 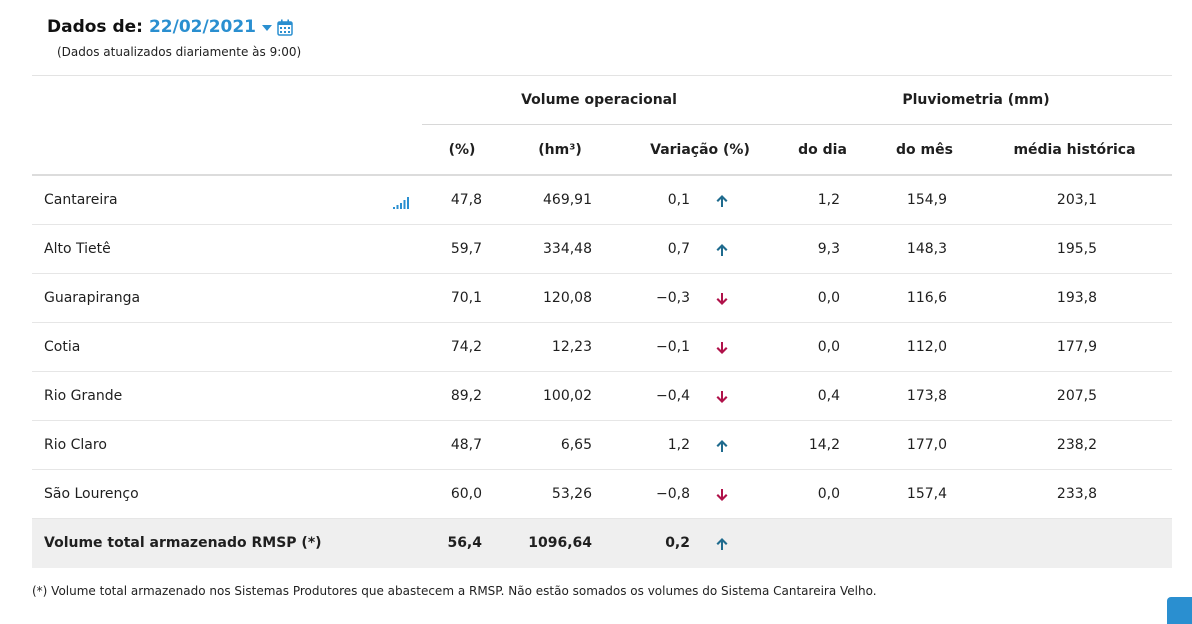 I want to click on table-row: Cotia 74,2 12,23 −0,1 0,0 112,0 177,9, so click(x=602, y=347).